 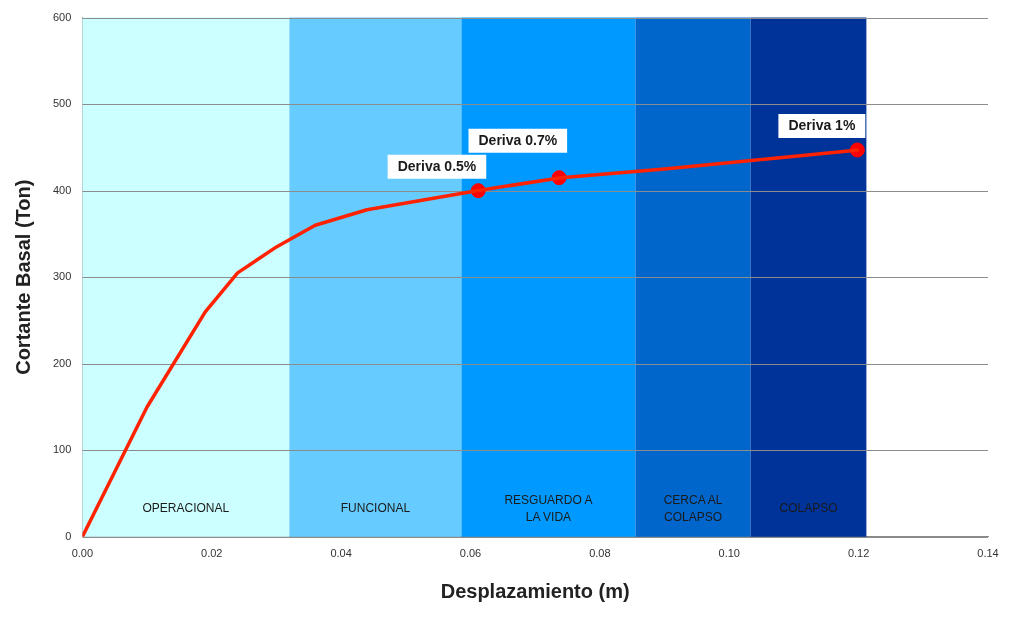 I want to click on annotation: Deriva 0.5%, so click(x=437, y=165).